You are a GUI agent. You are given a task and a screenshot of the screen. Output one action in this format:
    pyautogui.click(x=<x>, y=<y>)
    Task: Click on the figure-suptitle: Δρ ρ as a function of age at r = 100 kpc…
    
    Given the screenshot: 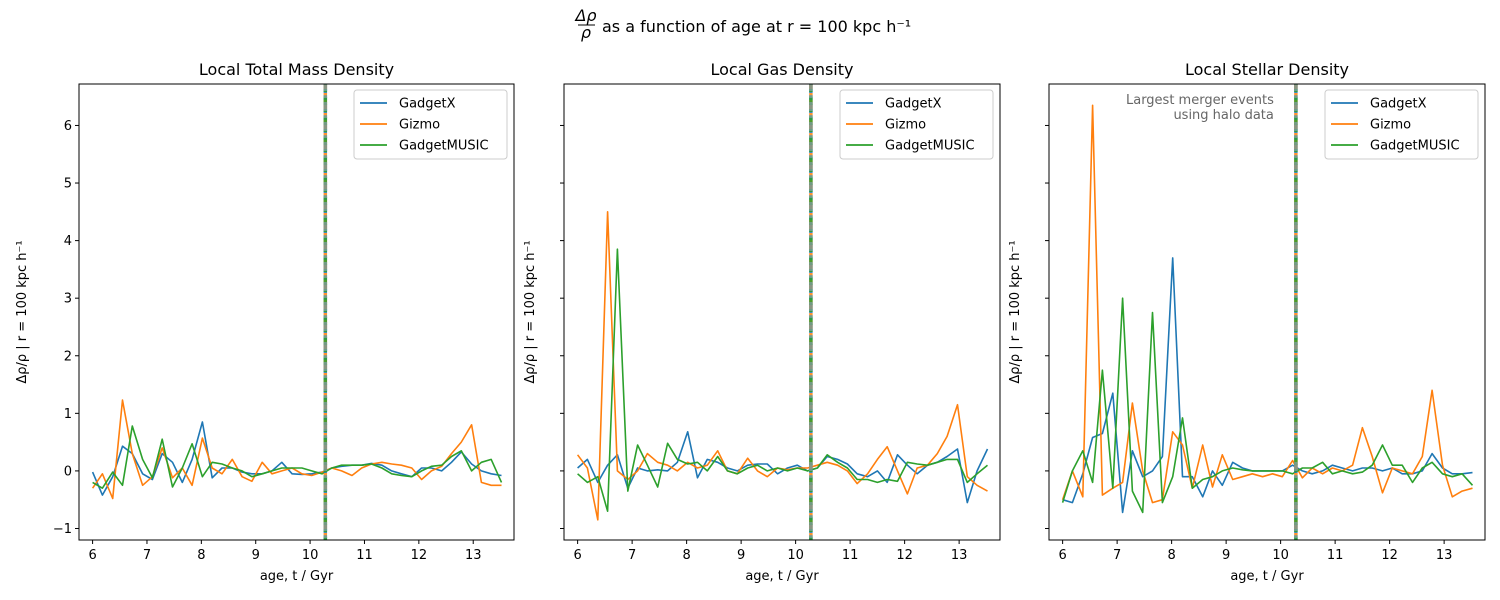 What is the action you would take?
    pyautogui.click(x=742, y=24)
    